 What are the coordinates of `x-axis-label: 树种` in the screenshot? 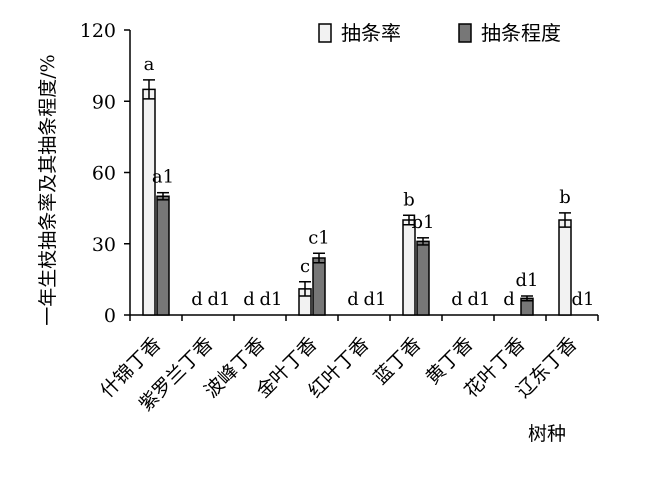 It's located at (547, 434).